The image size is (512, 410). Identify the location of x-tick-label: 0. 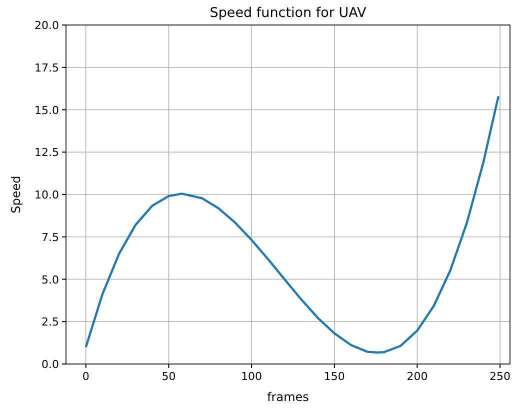
(86, 376).